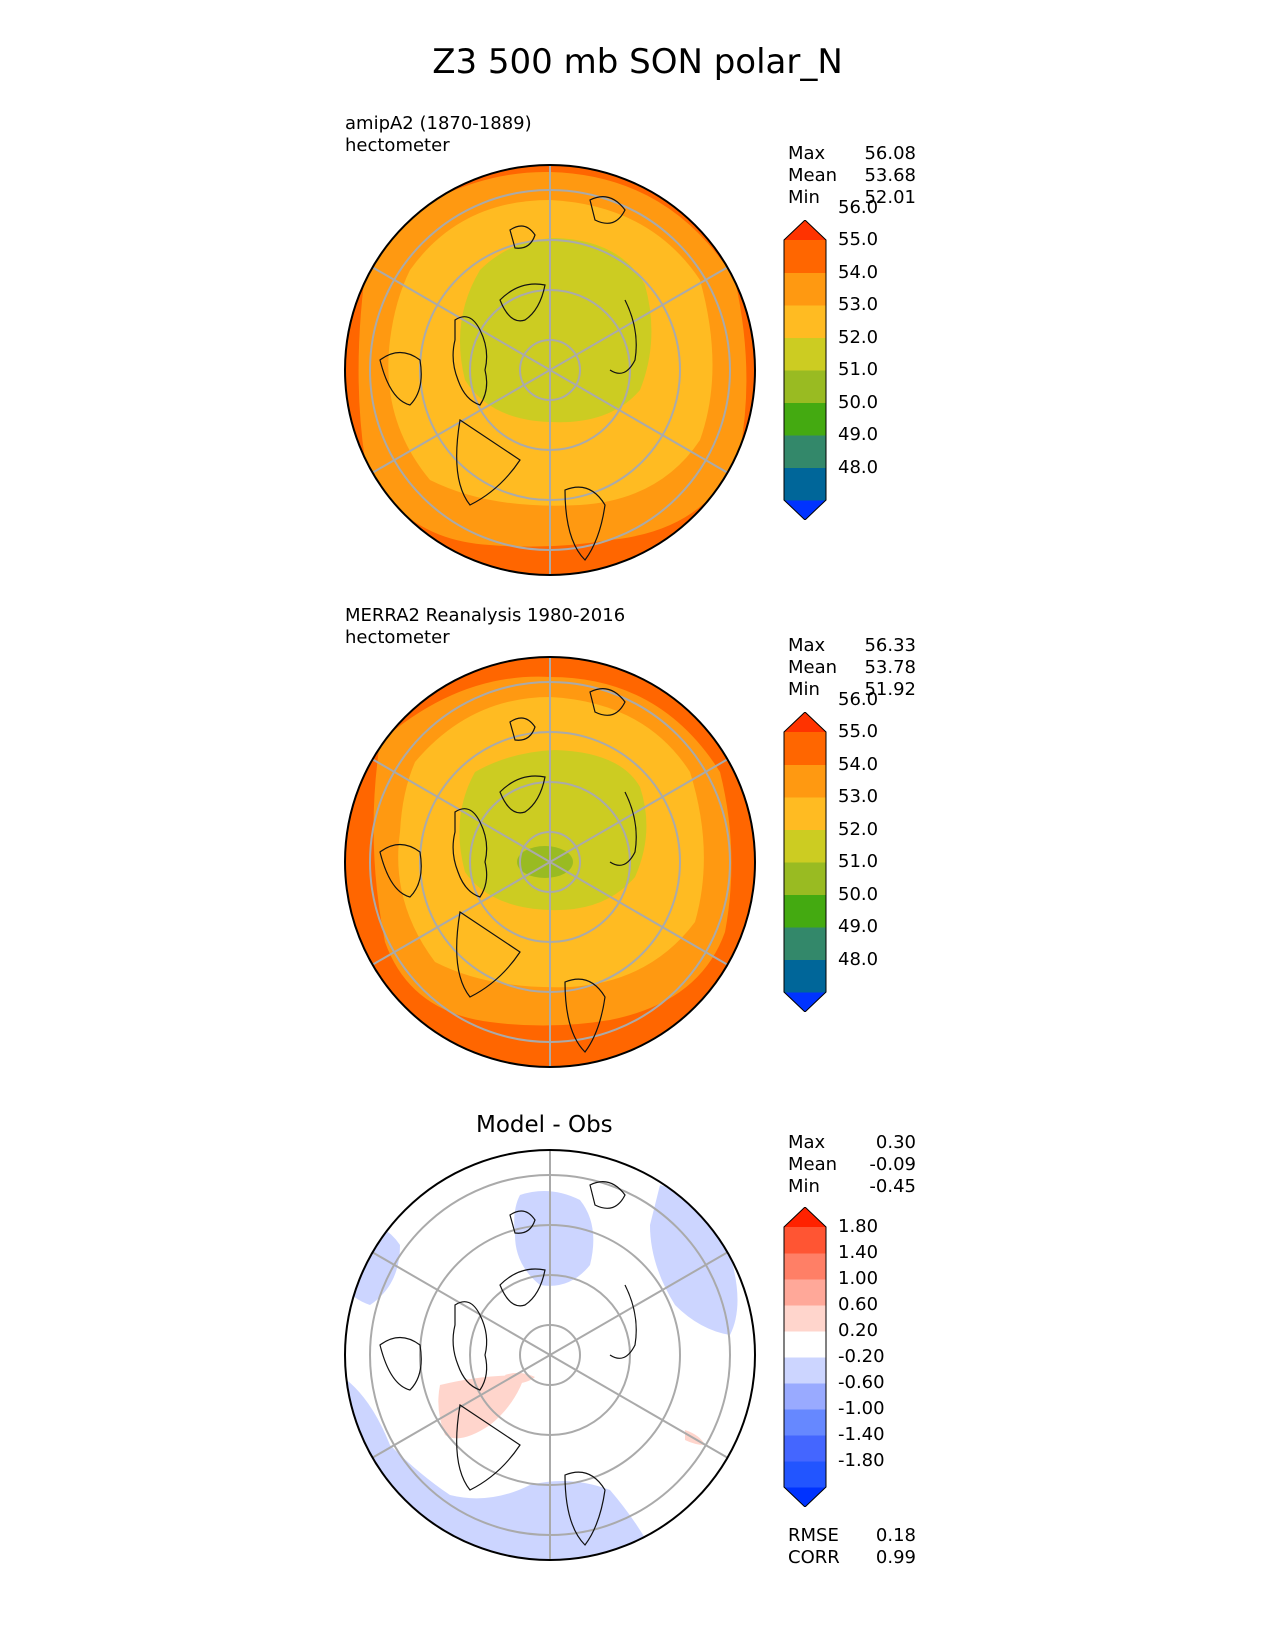  I want to click on colorbar-tick-label: 0.60, so click(858, 1304).